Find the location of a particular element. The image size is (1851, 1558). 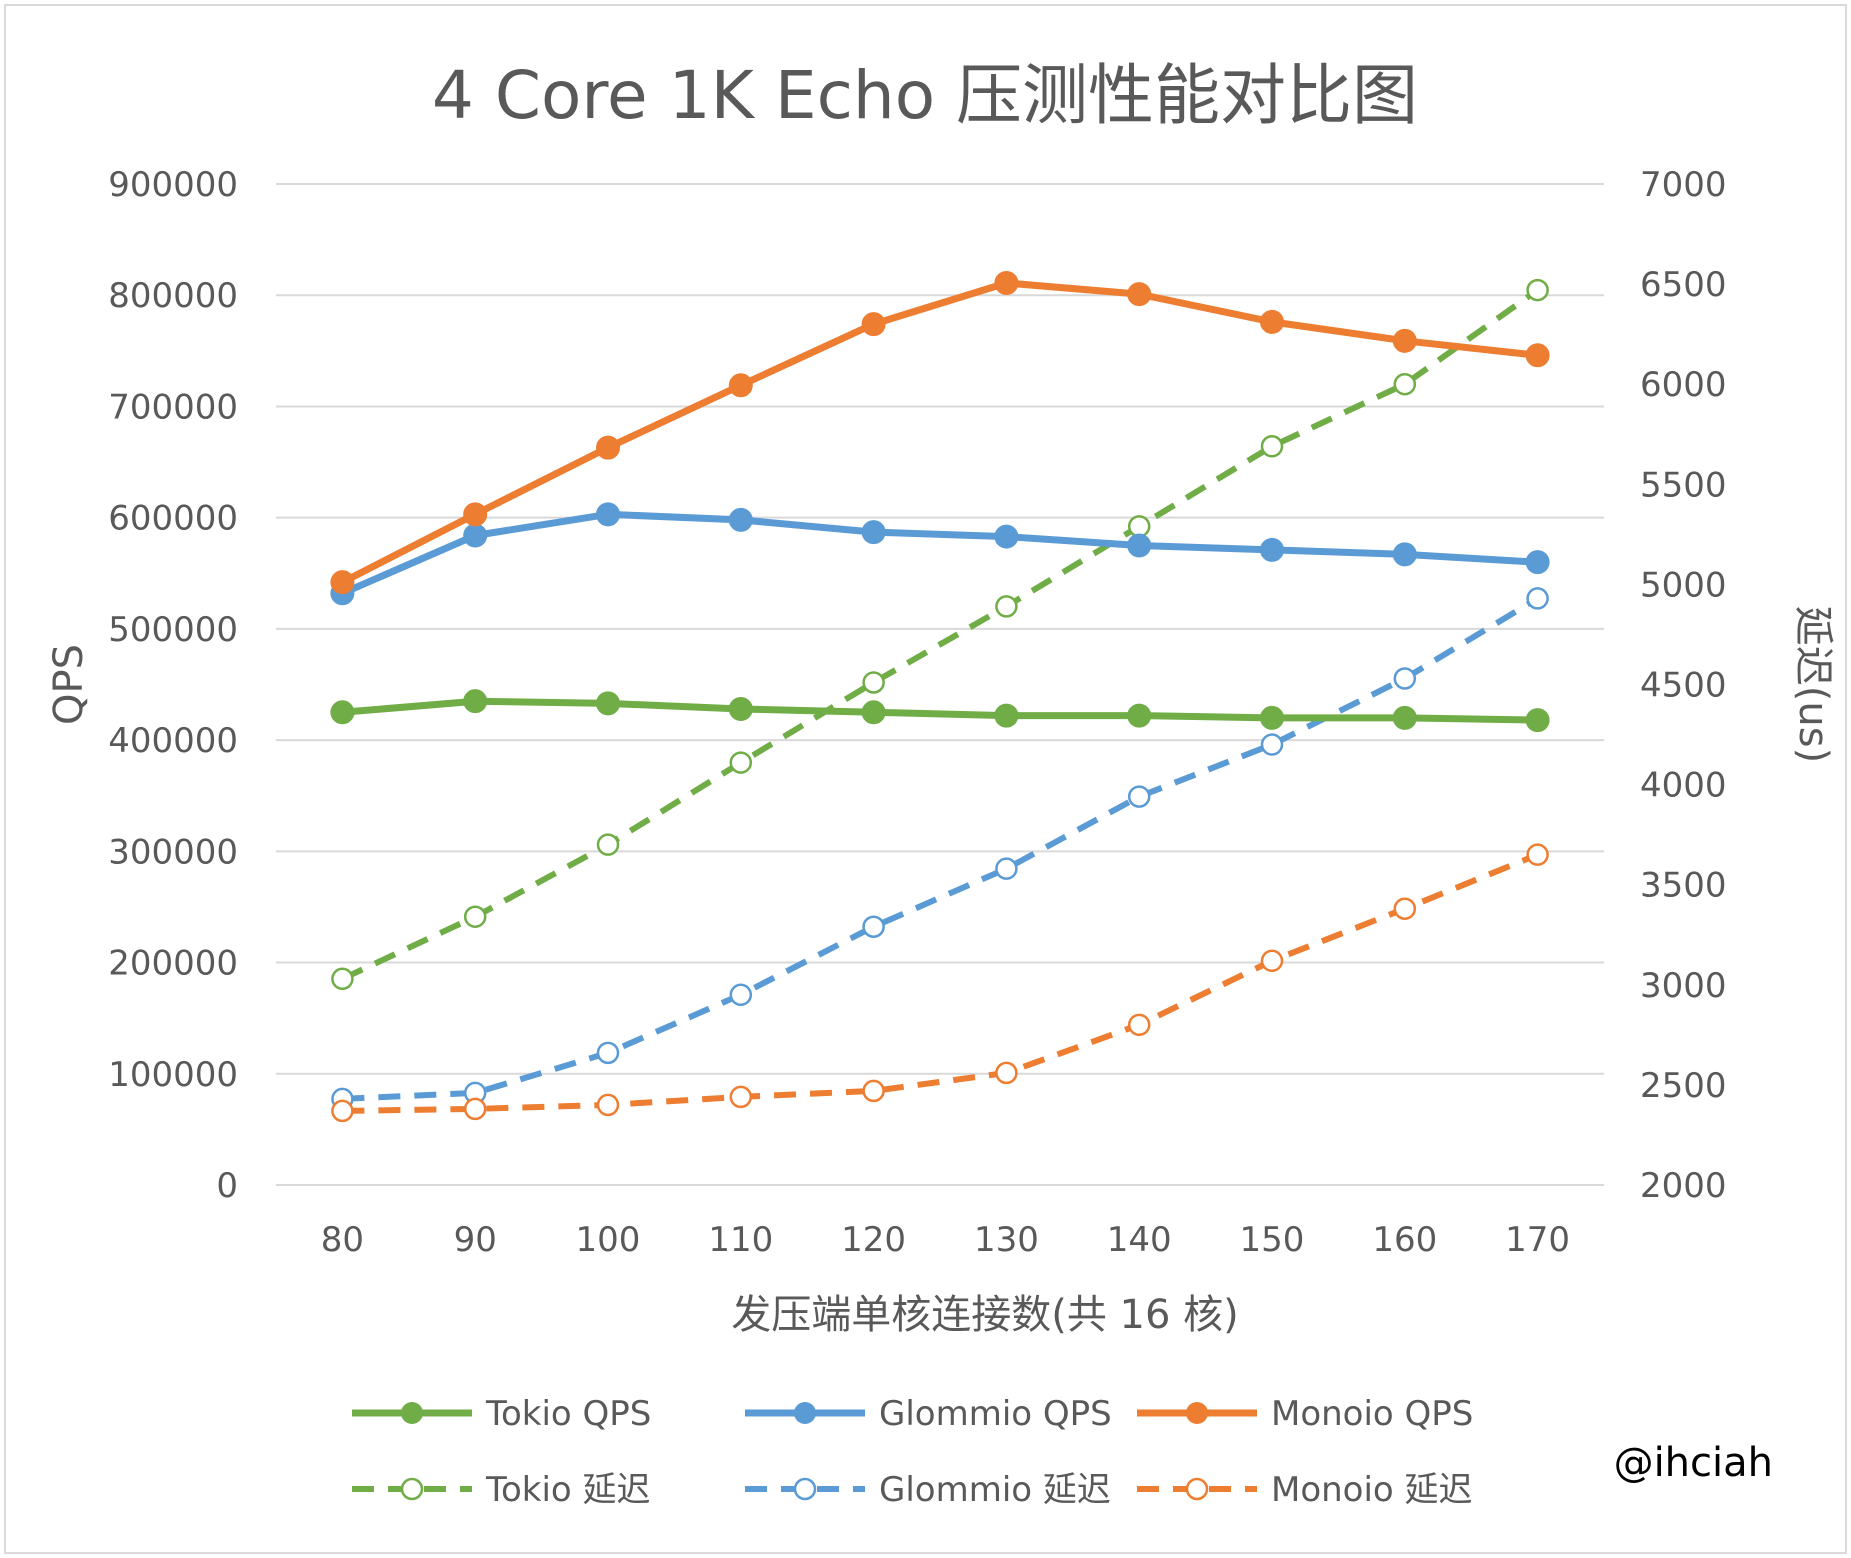

legend-label: Monoio QPS is located at coordinates (1372, 1414).